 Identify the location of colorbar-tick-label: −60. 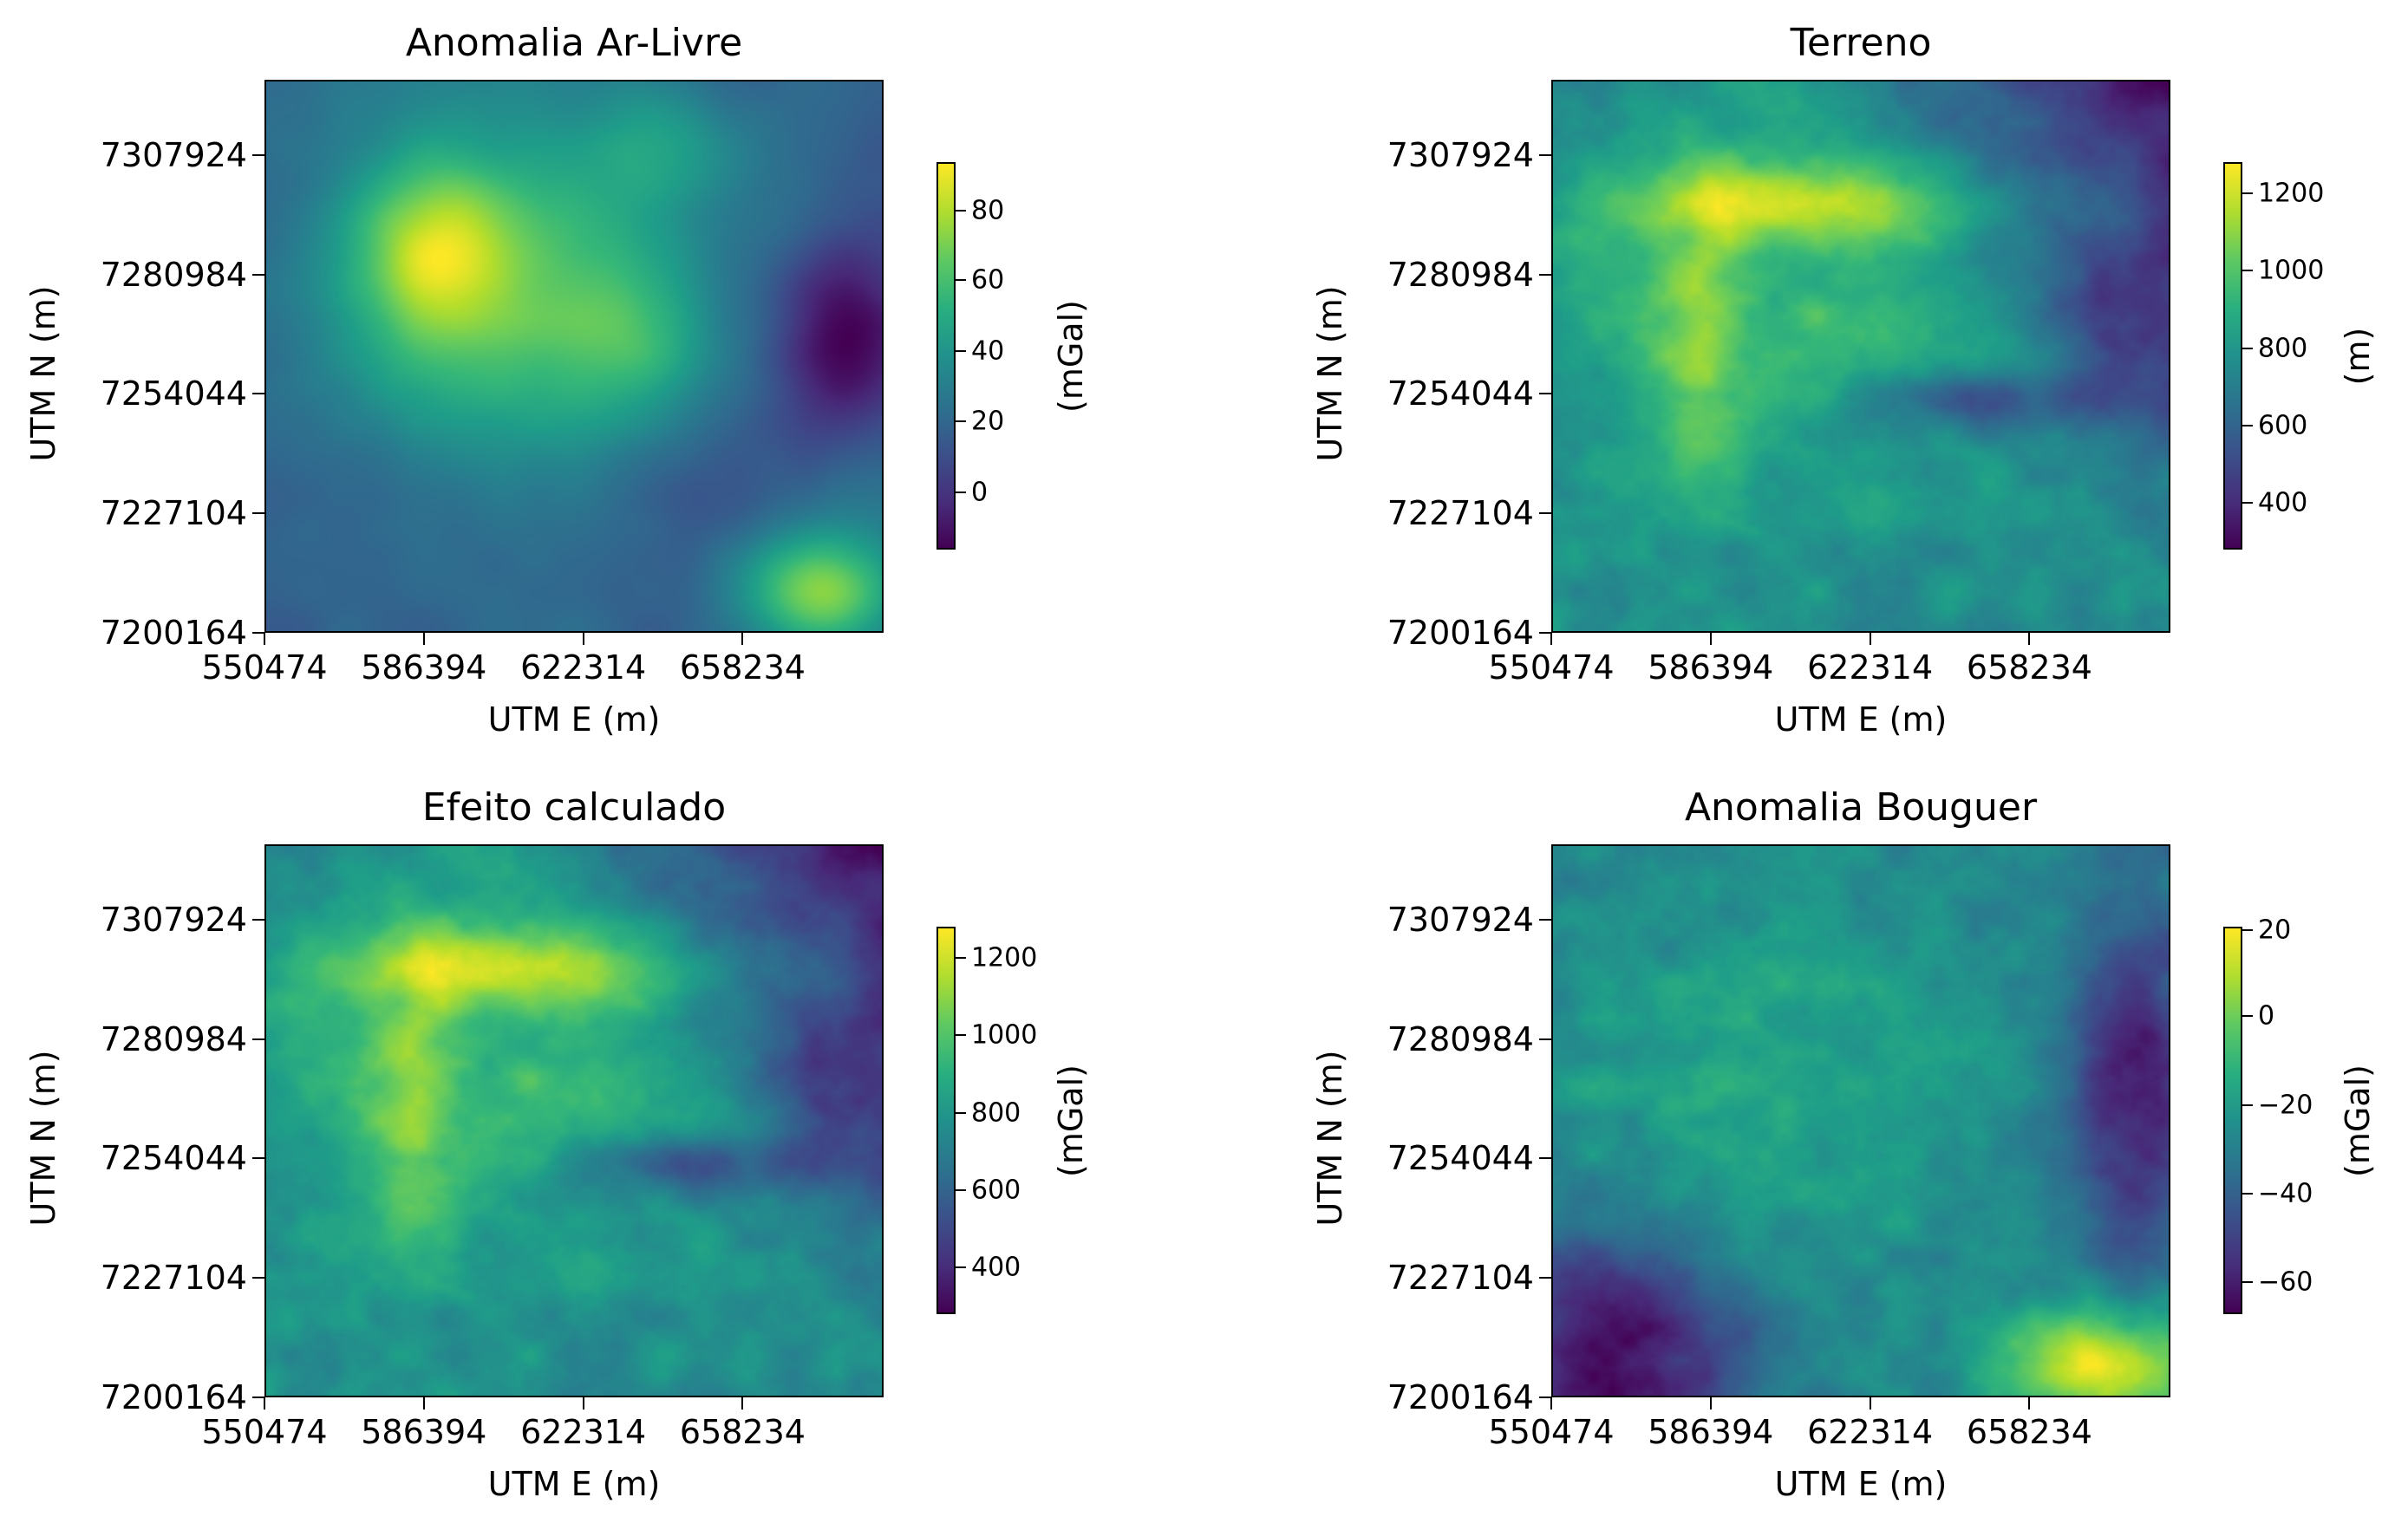
(2285, 1282).